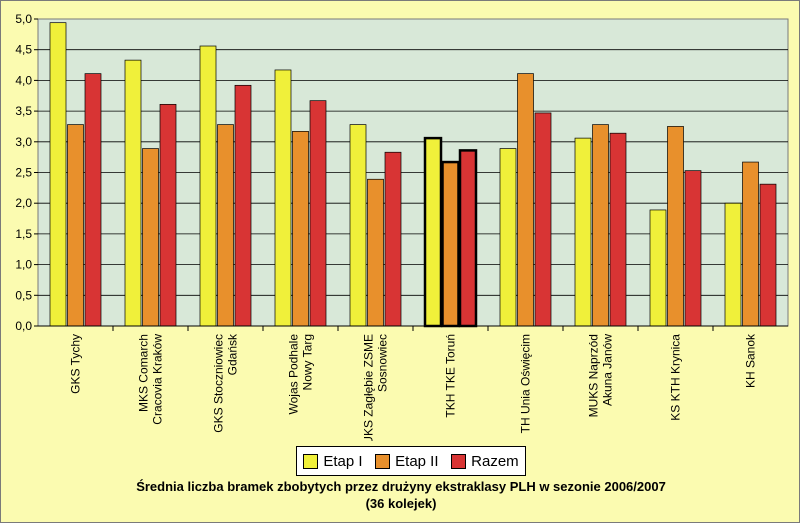 This screenshot has width=800, height=523. I want to click on y-tick-label: 1,0, so click(23, 265).